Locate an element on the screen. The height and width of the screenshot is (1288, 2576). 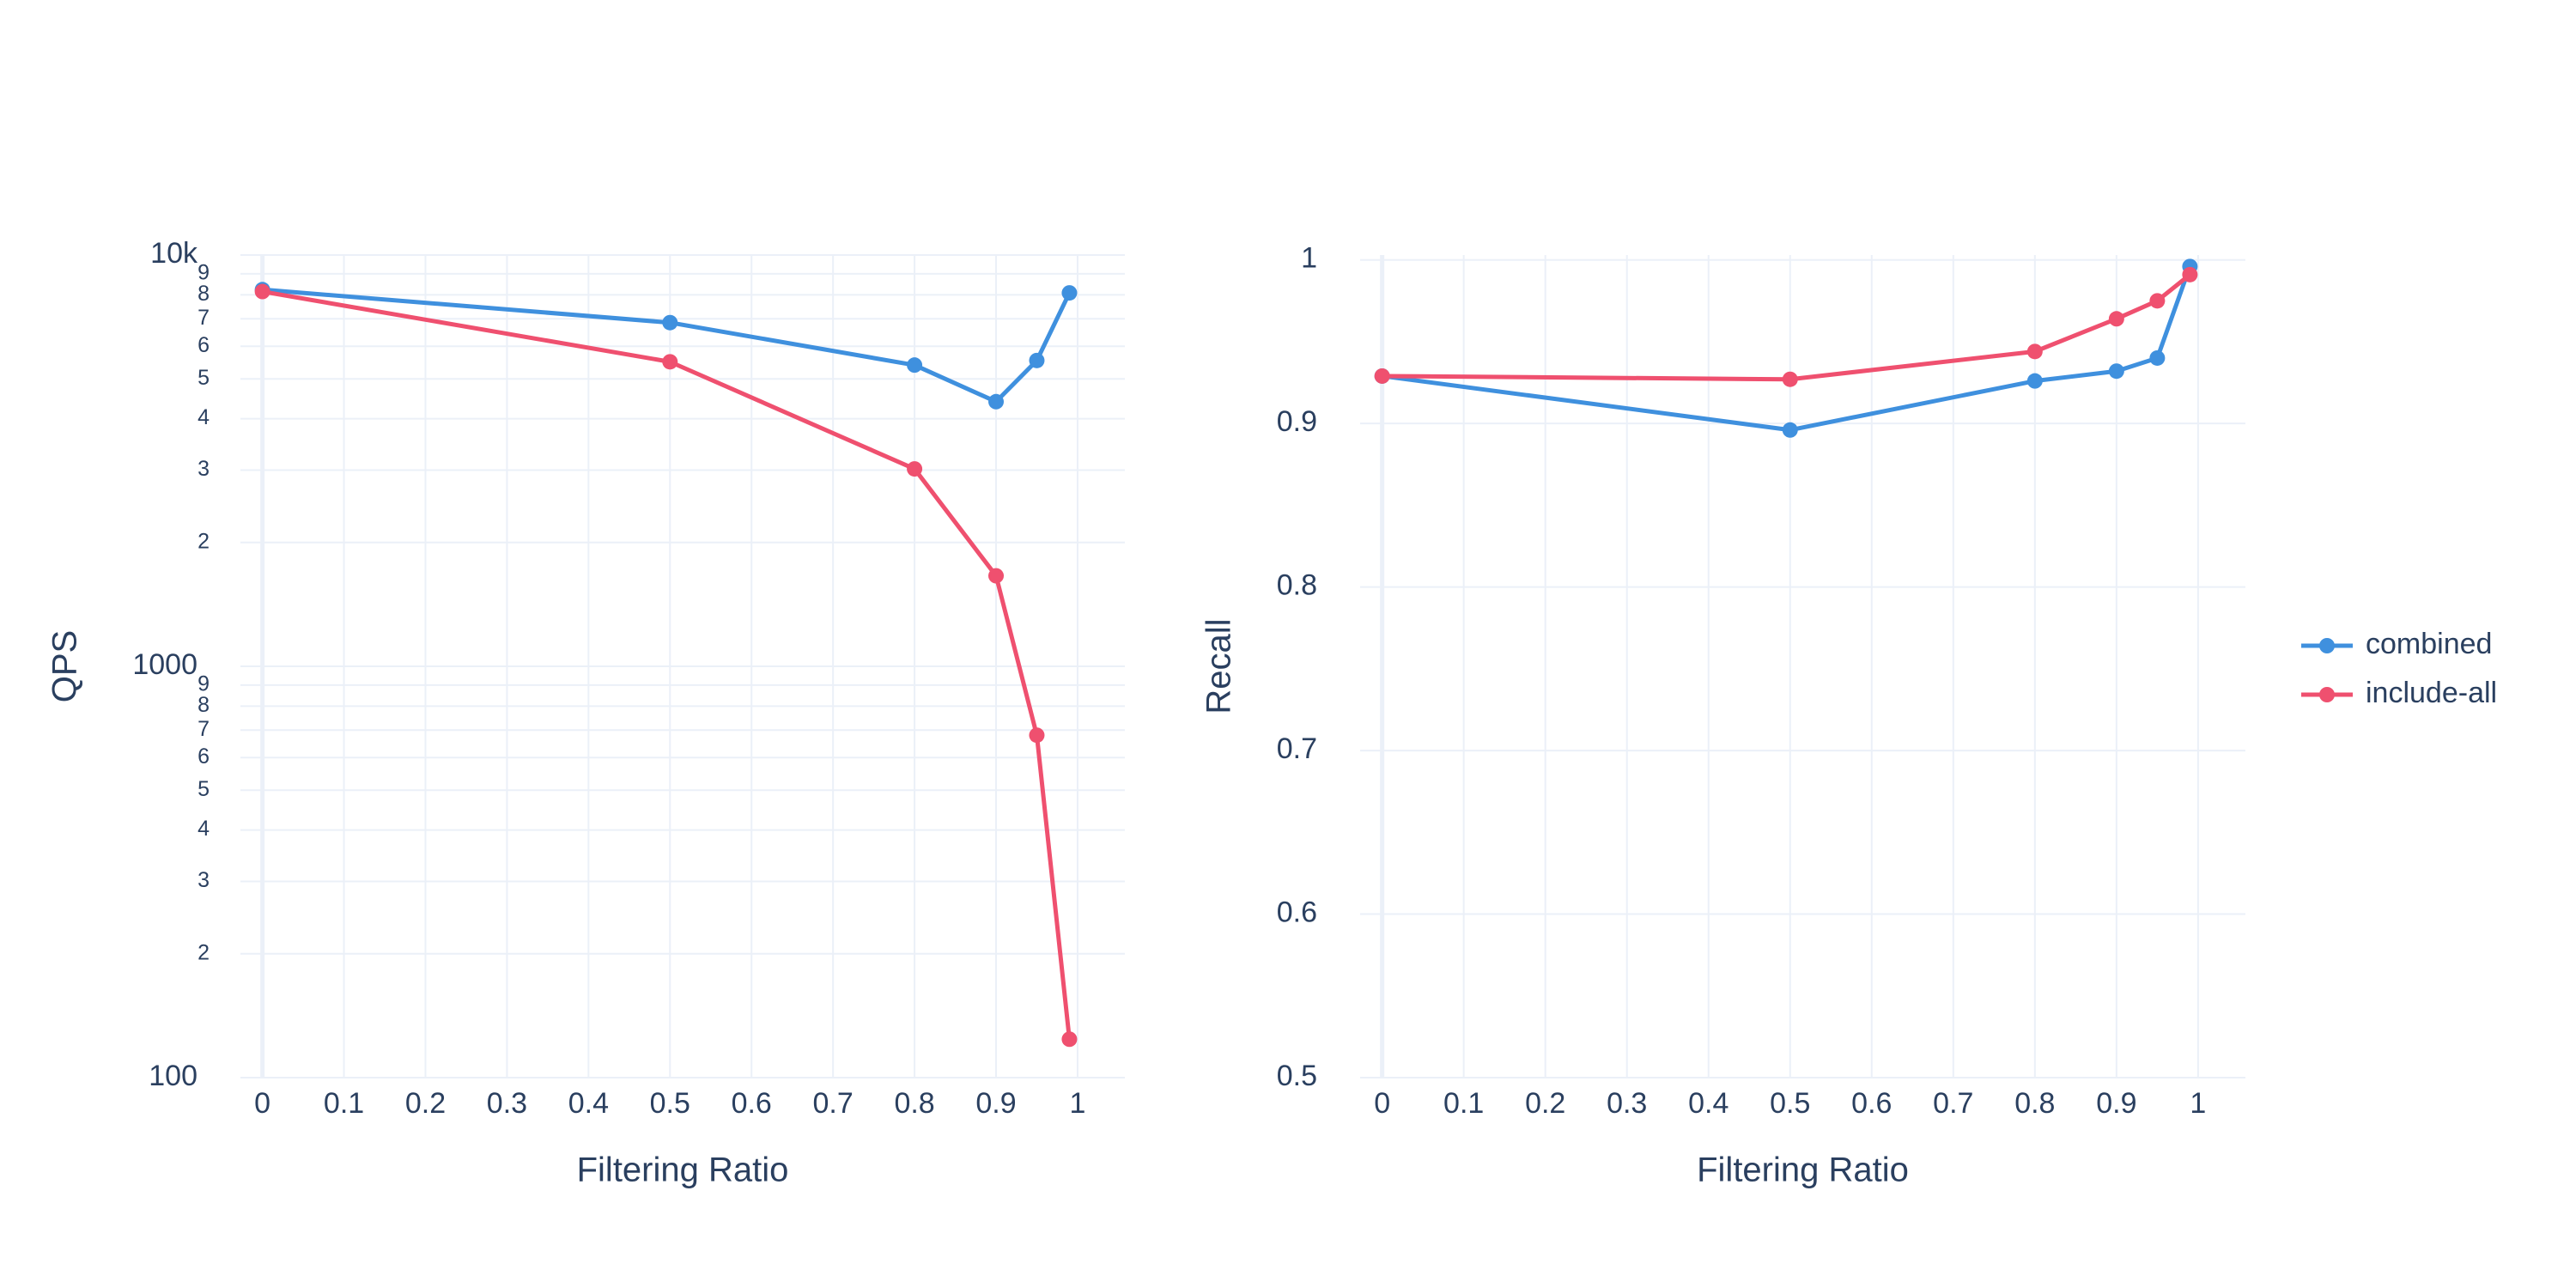
y-tick-label: 1000 is located at coordinates (164, 664).